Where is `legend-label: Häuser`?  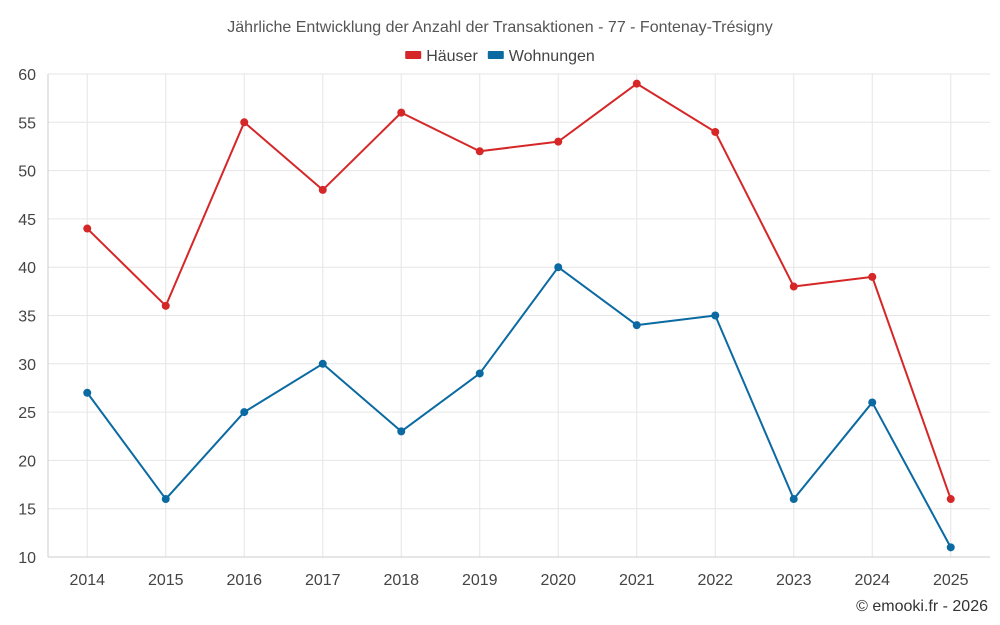 legend-label: Häuser is located at coordinates (452, 56).